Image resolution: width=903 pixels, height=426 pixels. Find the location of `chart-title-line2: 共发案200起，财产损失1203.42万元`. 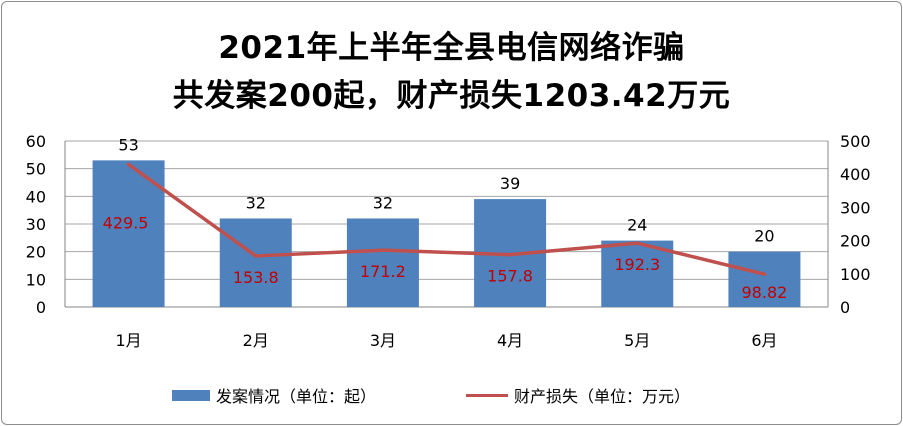

chart-title-line2: 共发案200起，财产损失1203.42万元 is located at coordinates (451, 96).